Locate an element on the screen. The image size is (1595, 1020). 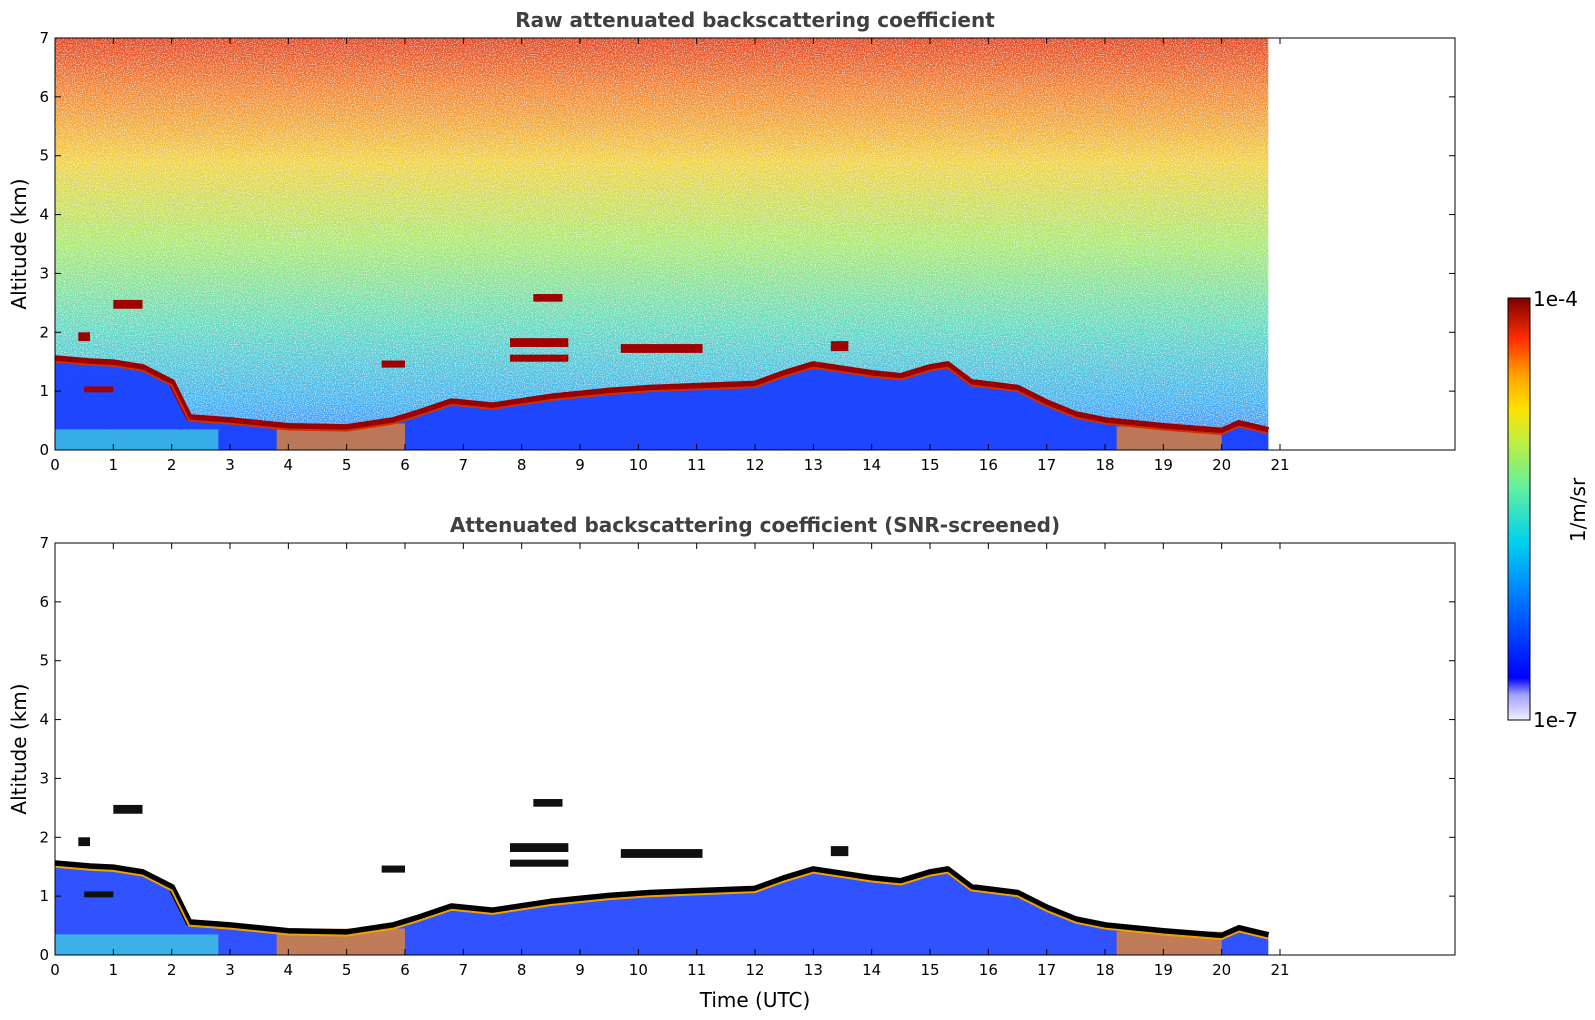
top-cloud-layers is located at coordinates (662, 372).